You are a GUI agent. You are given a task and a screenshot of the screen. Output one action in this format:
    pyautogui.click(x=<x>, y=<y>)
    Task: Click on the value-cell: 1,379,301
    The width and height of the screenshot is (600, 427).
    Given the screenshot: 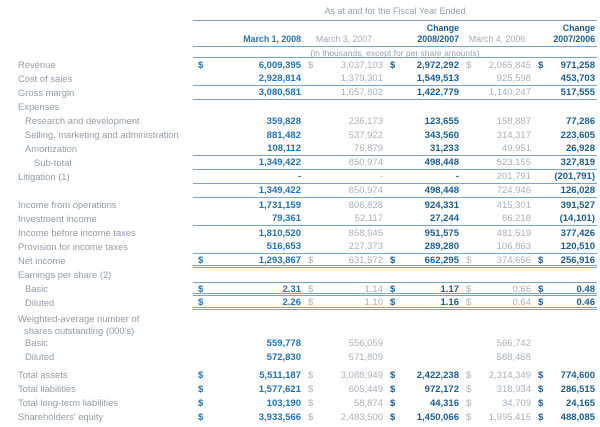 What is the action you would take?
    pyautogui.click(x=344, y=78)
    